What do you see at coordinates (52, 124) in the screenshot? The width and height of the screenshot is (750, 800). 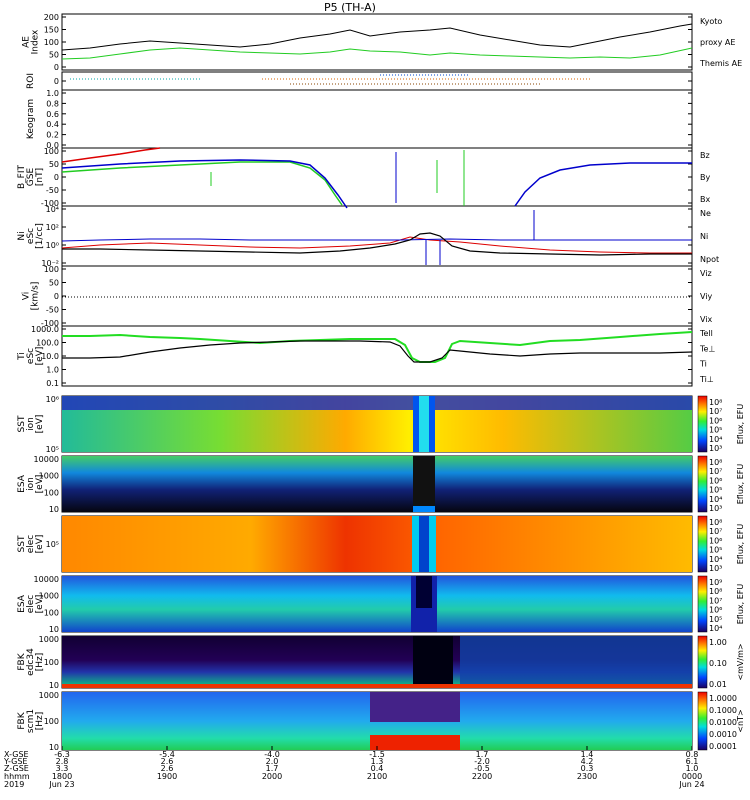 I see `ytick-label: 0.4` at bounding box center [52, 124].